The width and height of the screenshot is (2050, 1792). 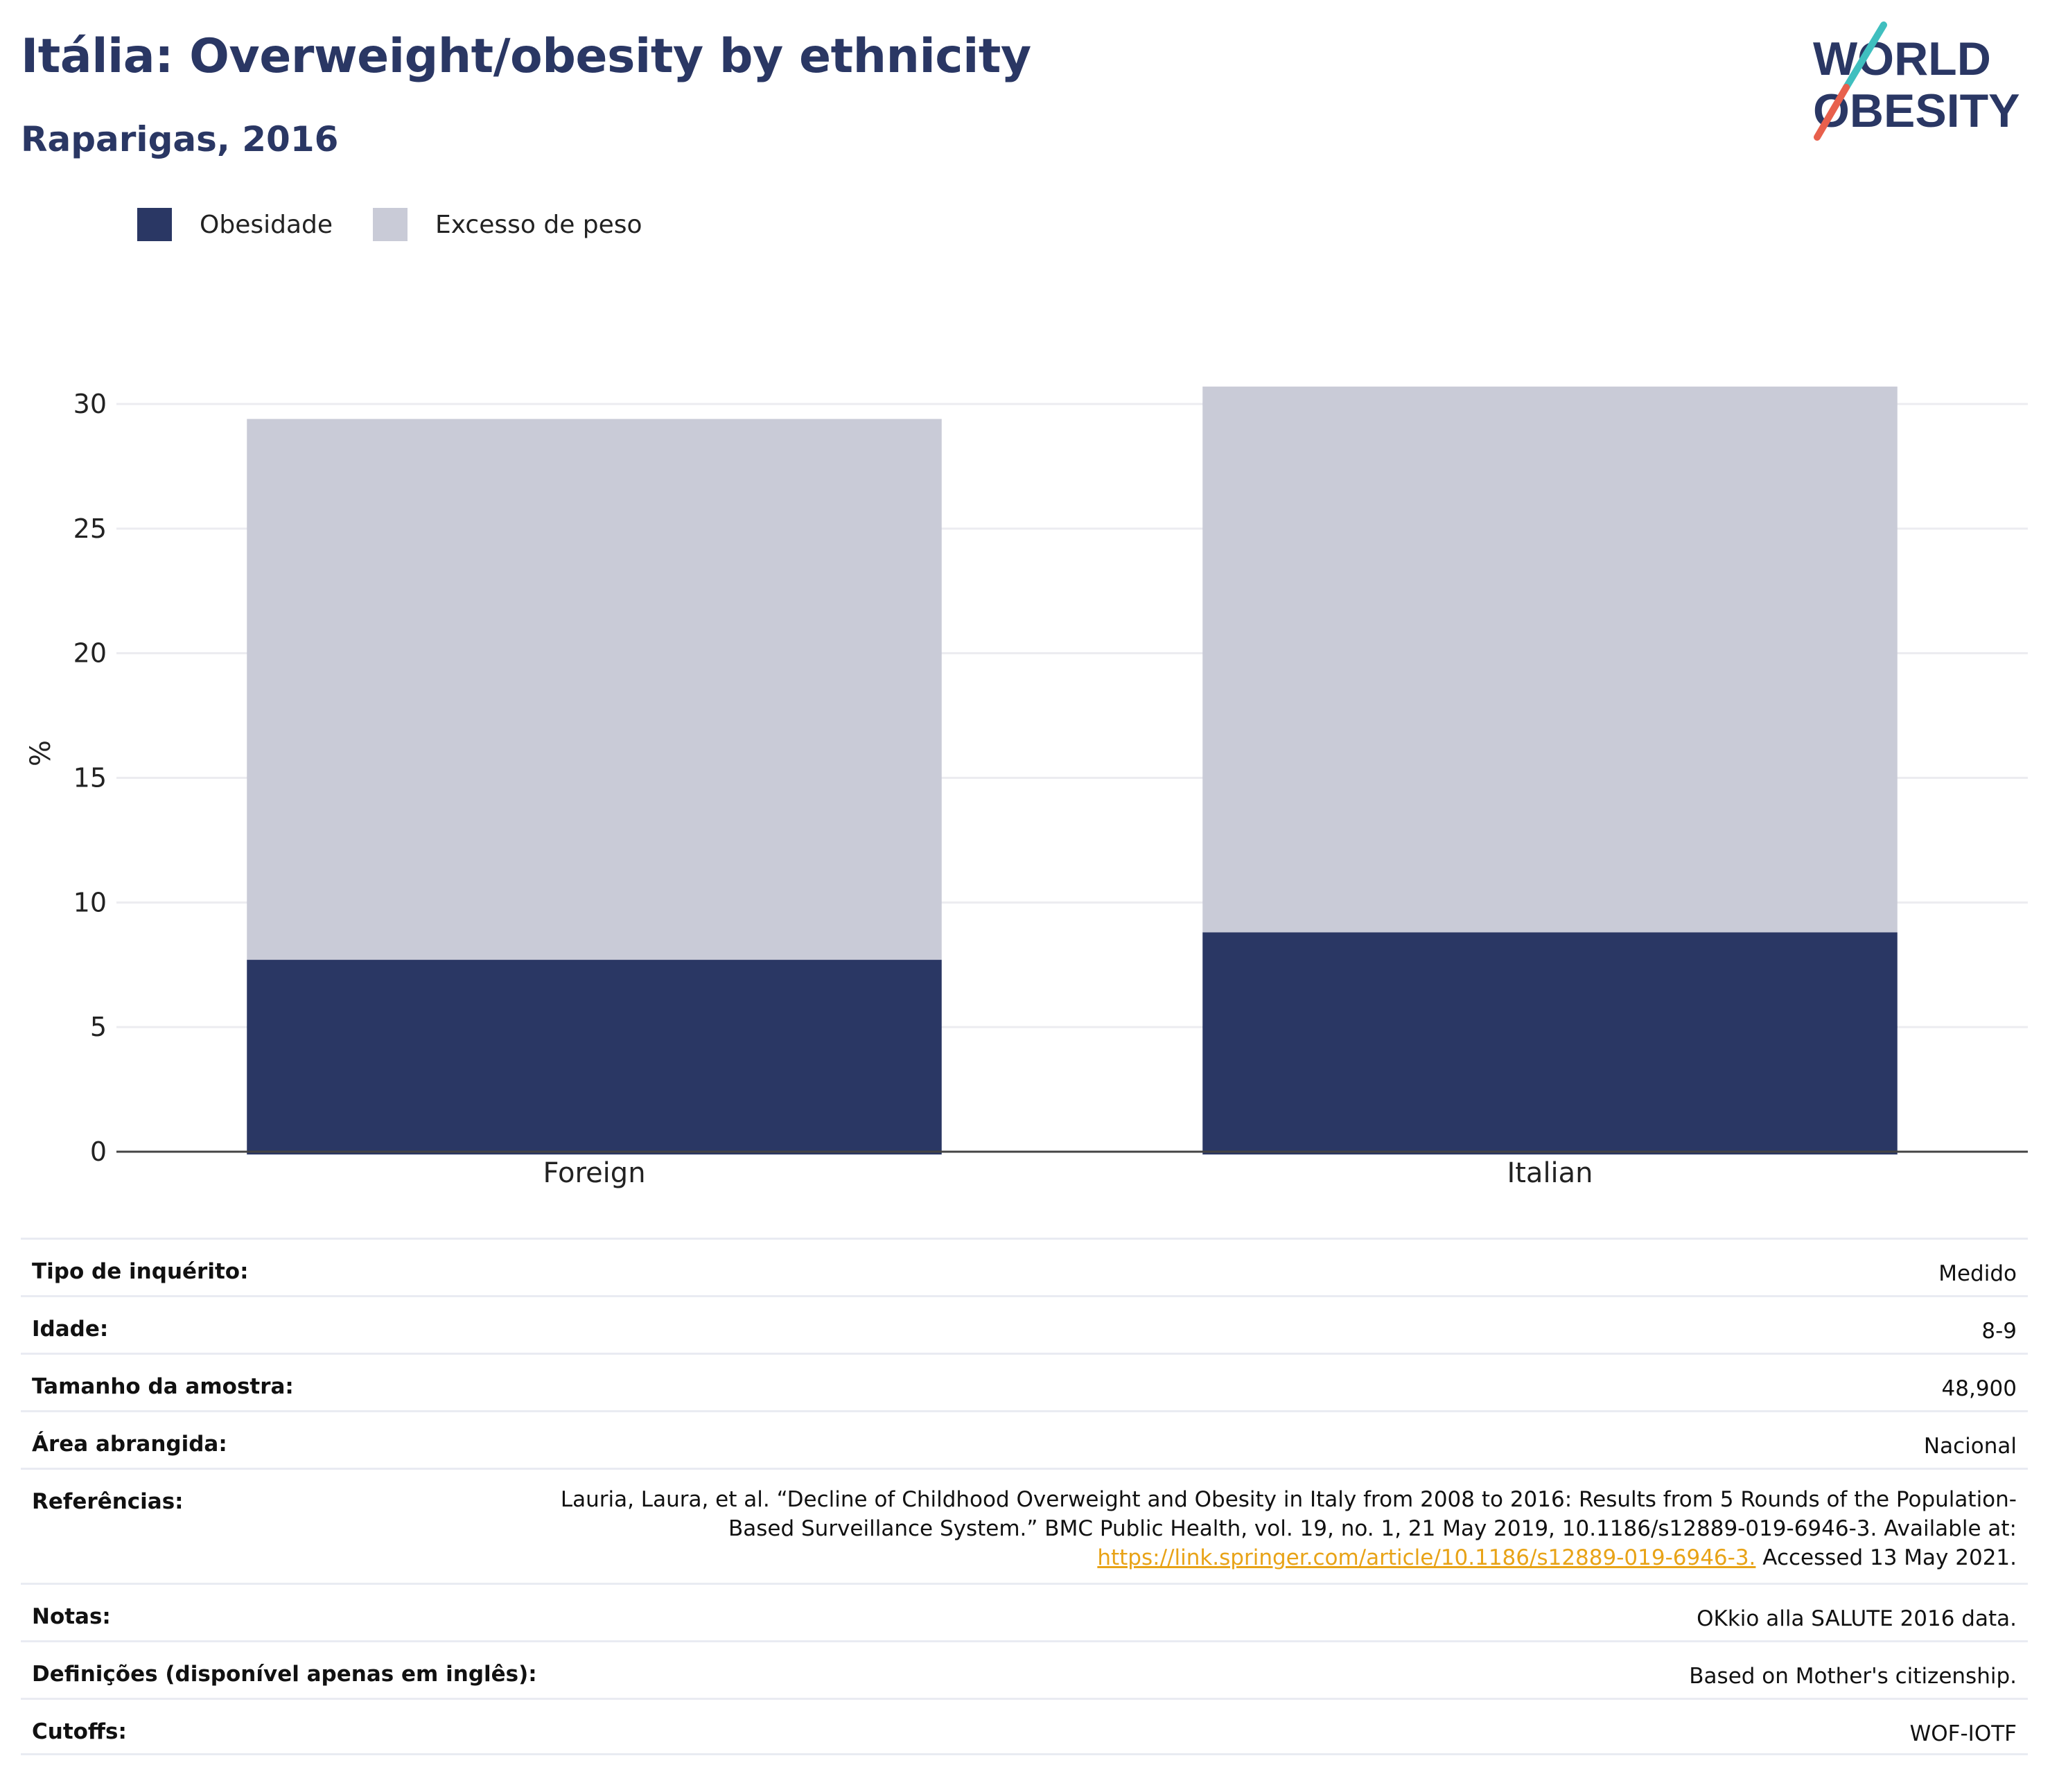 I want to click on y-tick-label: 0, so click(x=98, y=1151).